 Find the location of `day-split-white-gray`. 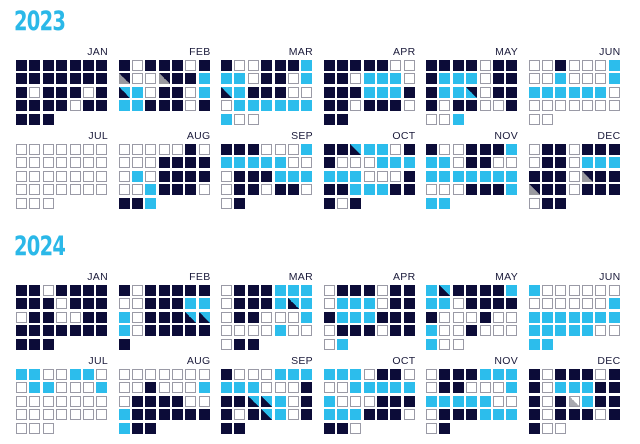

day-split-white-gray is located at coordinates (574, 401).